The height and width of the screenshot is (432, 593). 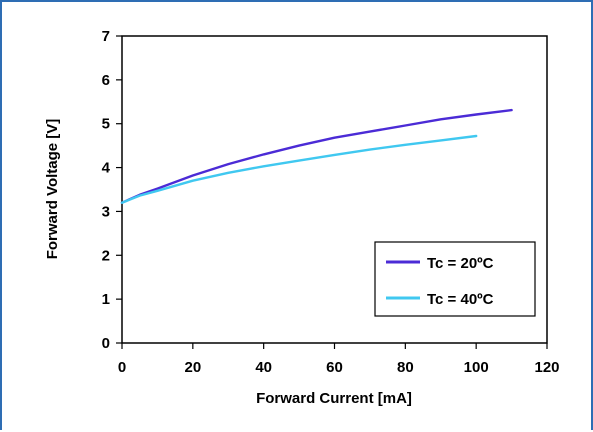 I want to click on legend: Tc = 20ºC Tc = 40ºC, so click(x=455, y=279).